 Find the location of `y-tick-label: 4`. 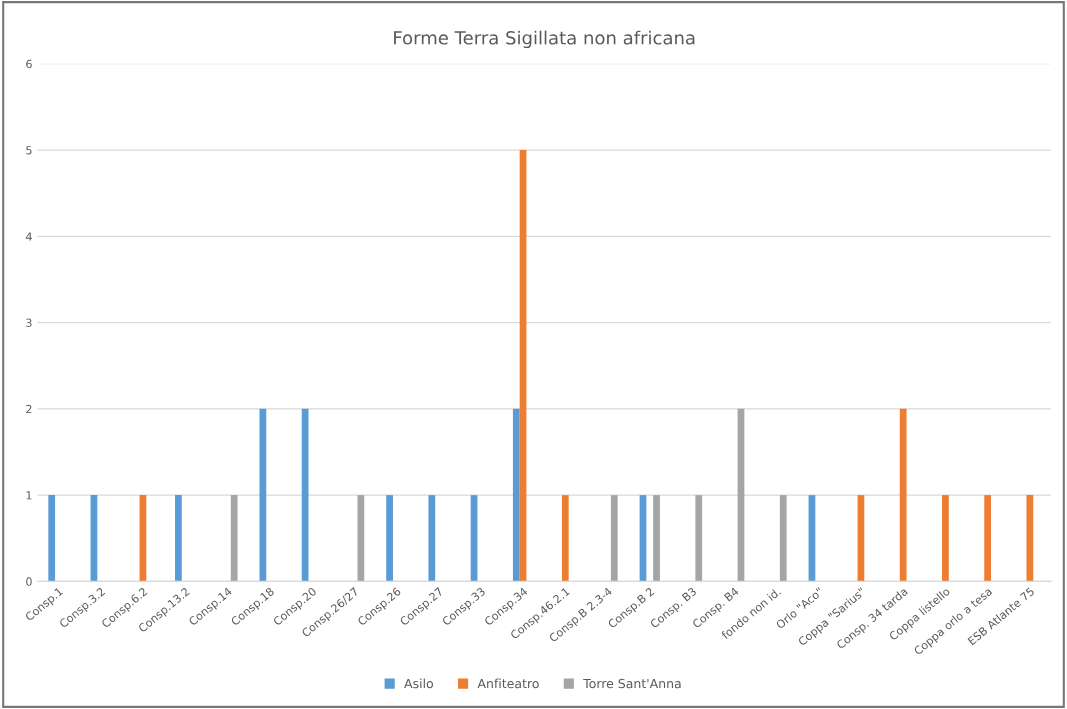

y-tick-label: 4 is located at coordinates (28, 236).